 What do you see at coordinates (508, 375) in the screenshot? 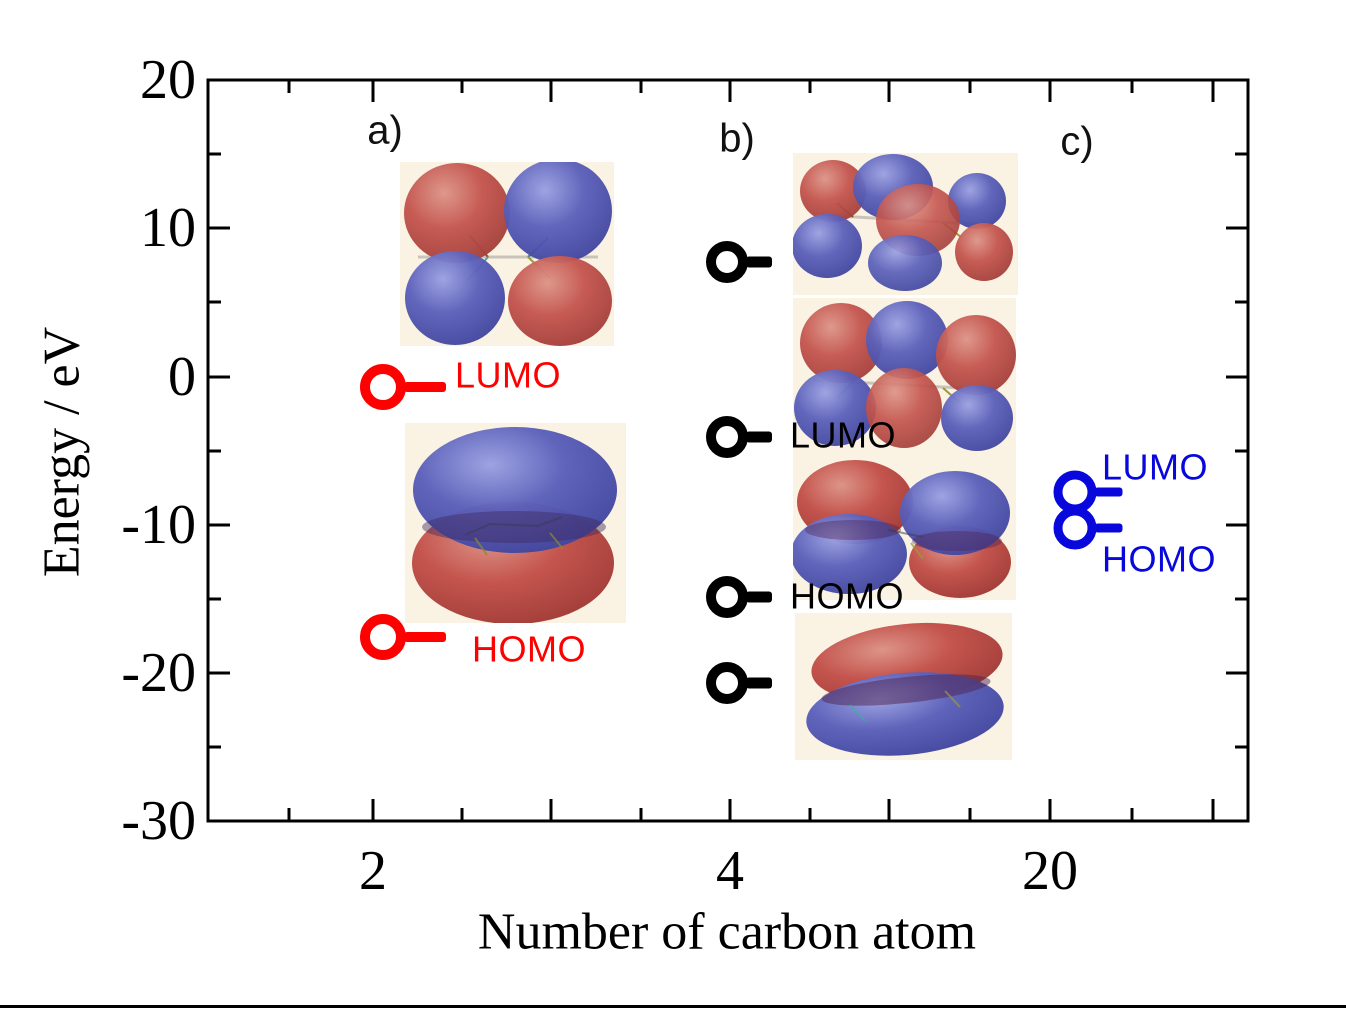
I see `marker-label-lumo-x2: LUMO` at bounding box center [508, 375].